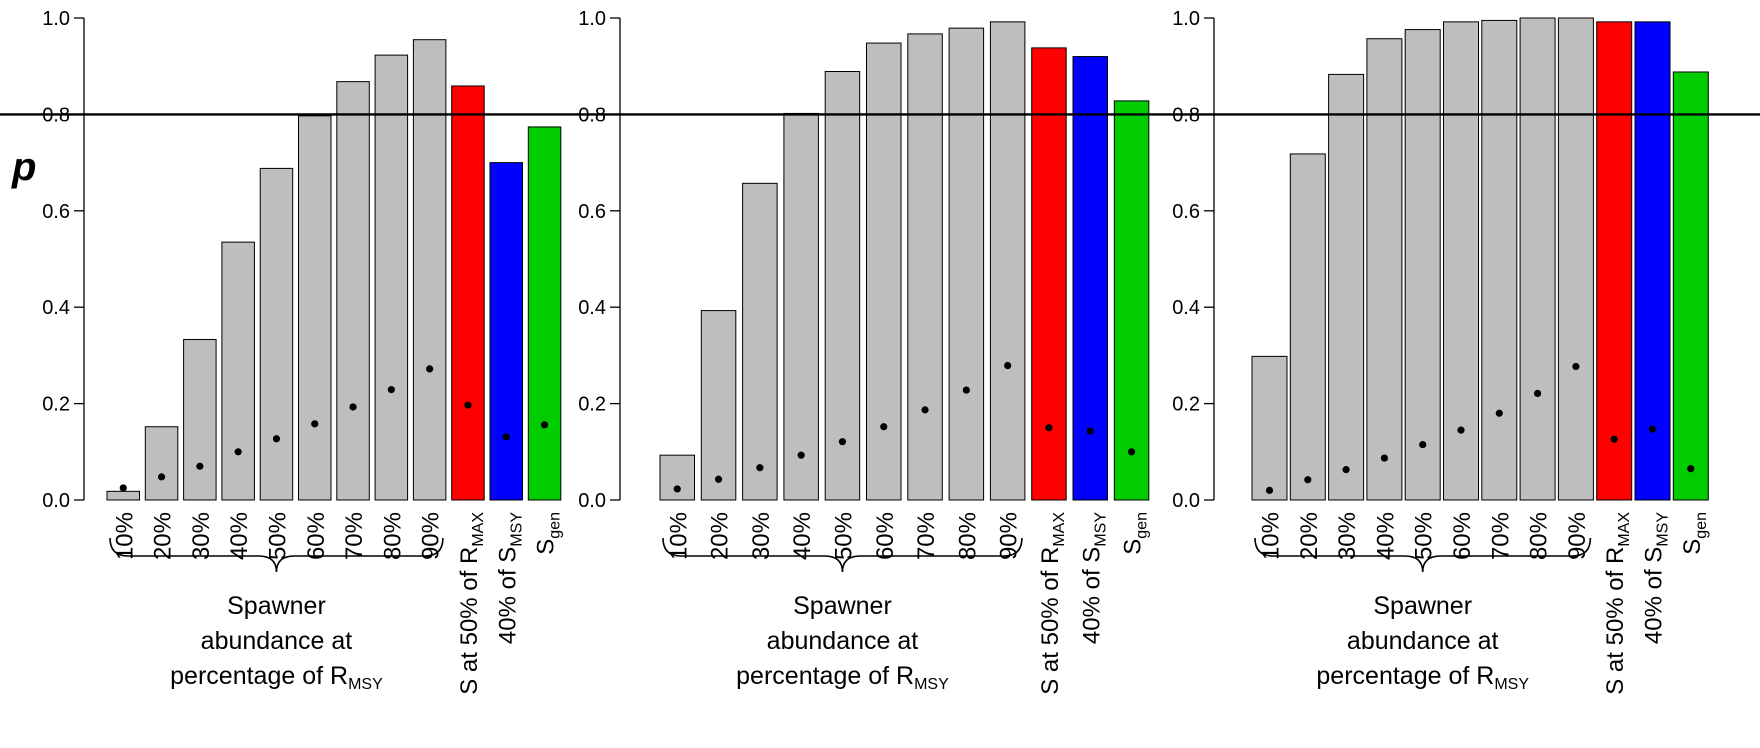 The height and width of the screenshot is (748, 1760). I want to click on y-tick-label: 0.4, so click(592, 308).